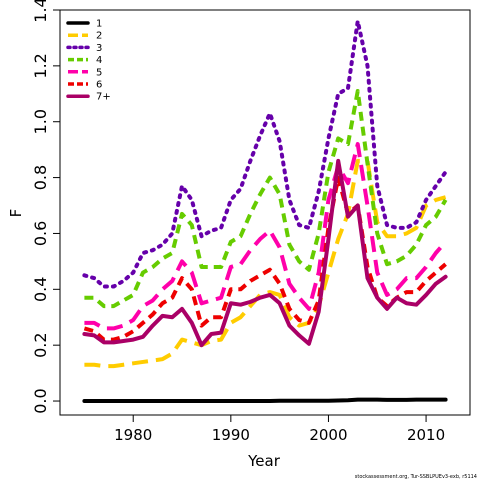 Image resolution: width=480 pixels, height=480 pixels. I want to click on x-tick-label: 1980, so click(133, 435).